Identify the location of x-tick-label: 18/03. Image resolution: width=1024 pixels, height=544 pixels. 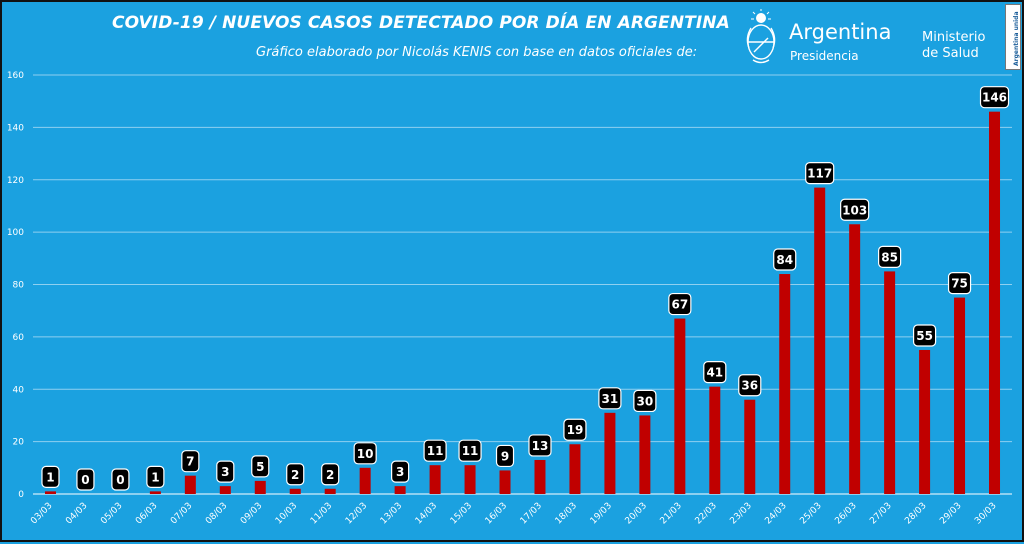
(566, 513).